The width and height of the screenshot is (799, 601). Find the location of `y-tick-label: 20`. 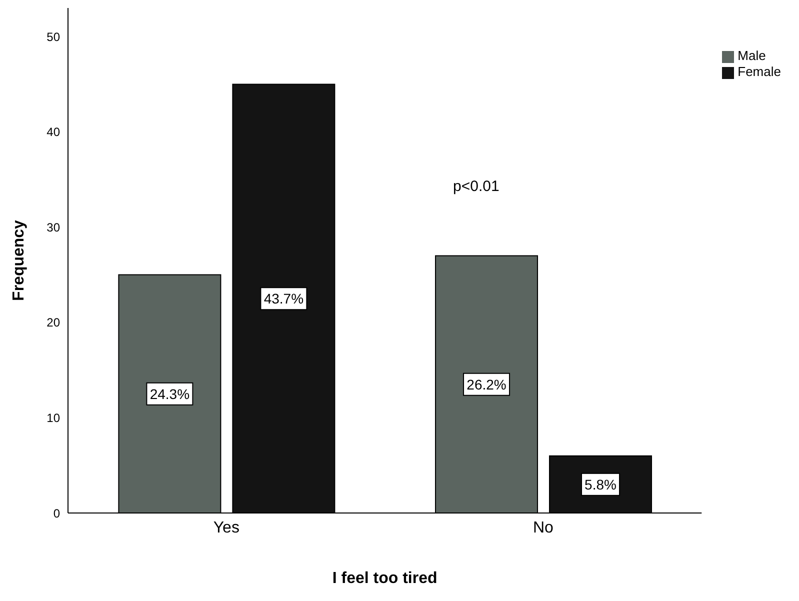

y-tick-label: 20 is located at coordinates (53, 323).